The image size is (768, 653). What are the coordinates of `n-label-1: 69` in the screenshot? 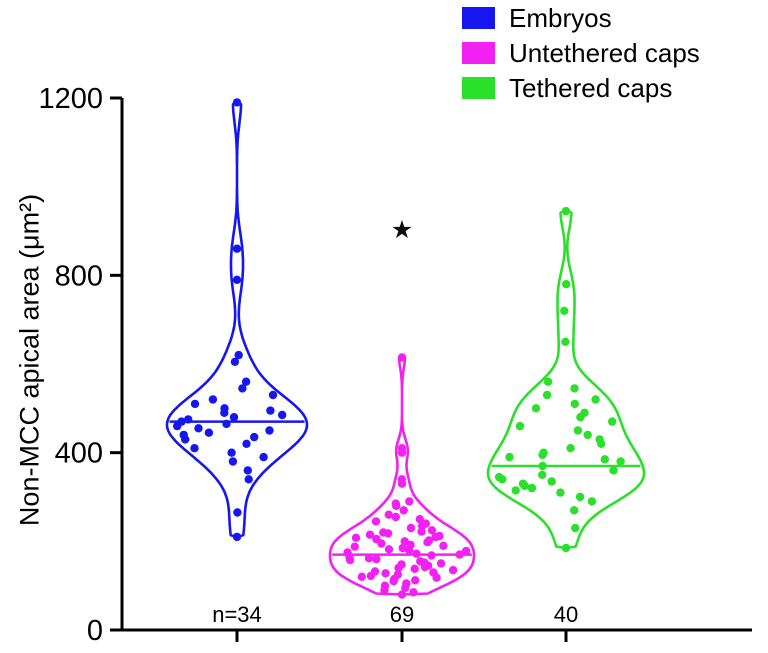 It's located at (402, 614).